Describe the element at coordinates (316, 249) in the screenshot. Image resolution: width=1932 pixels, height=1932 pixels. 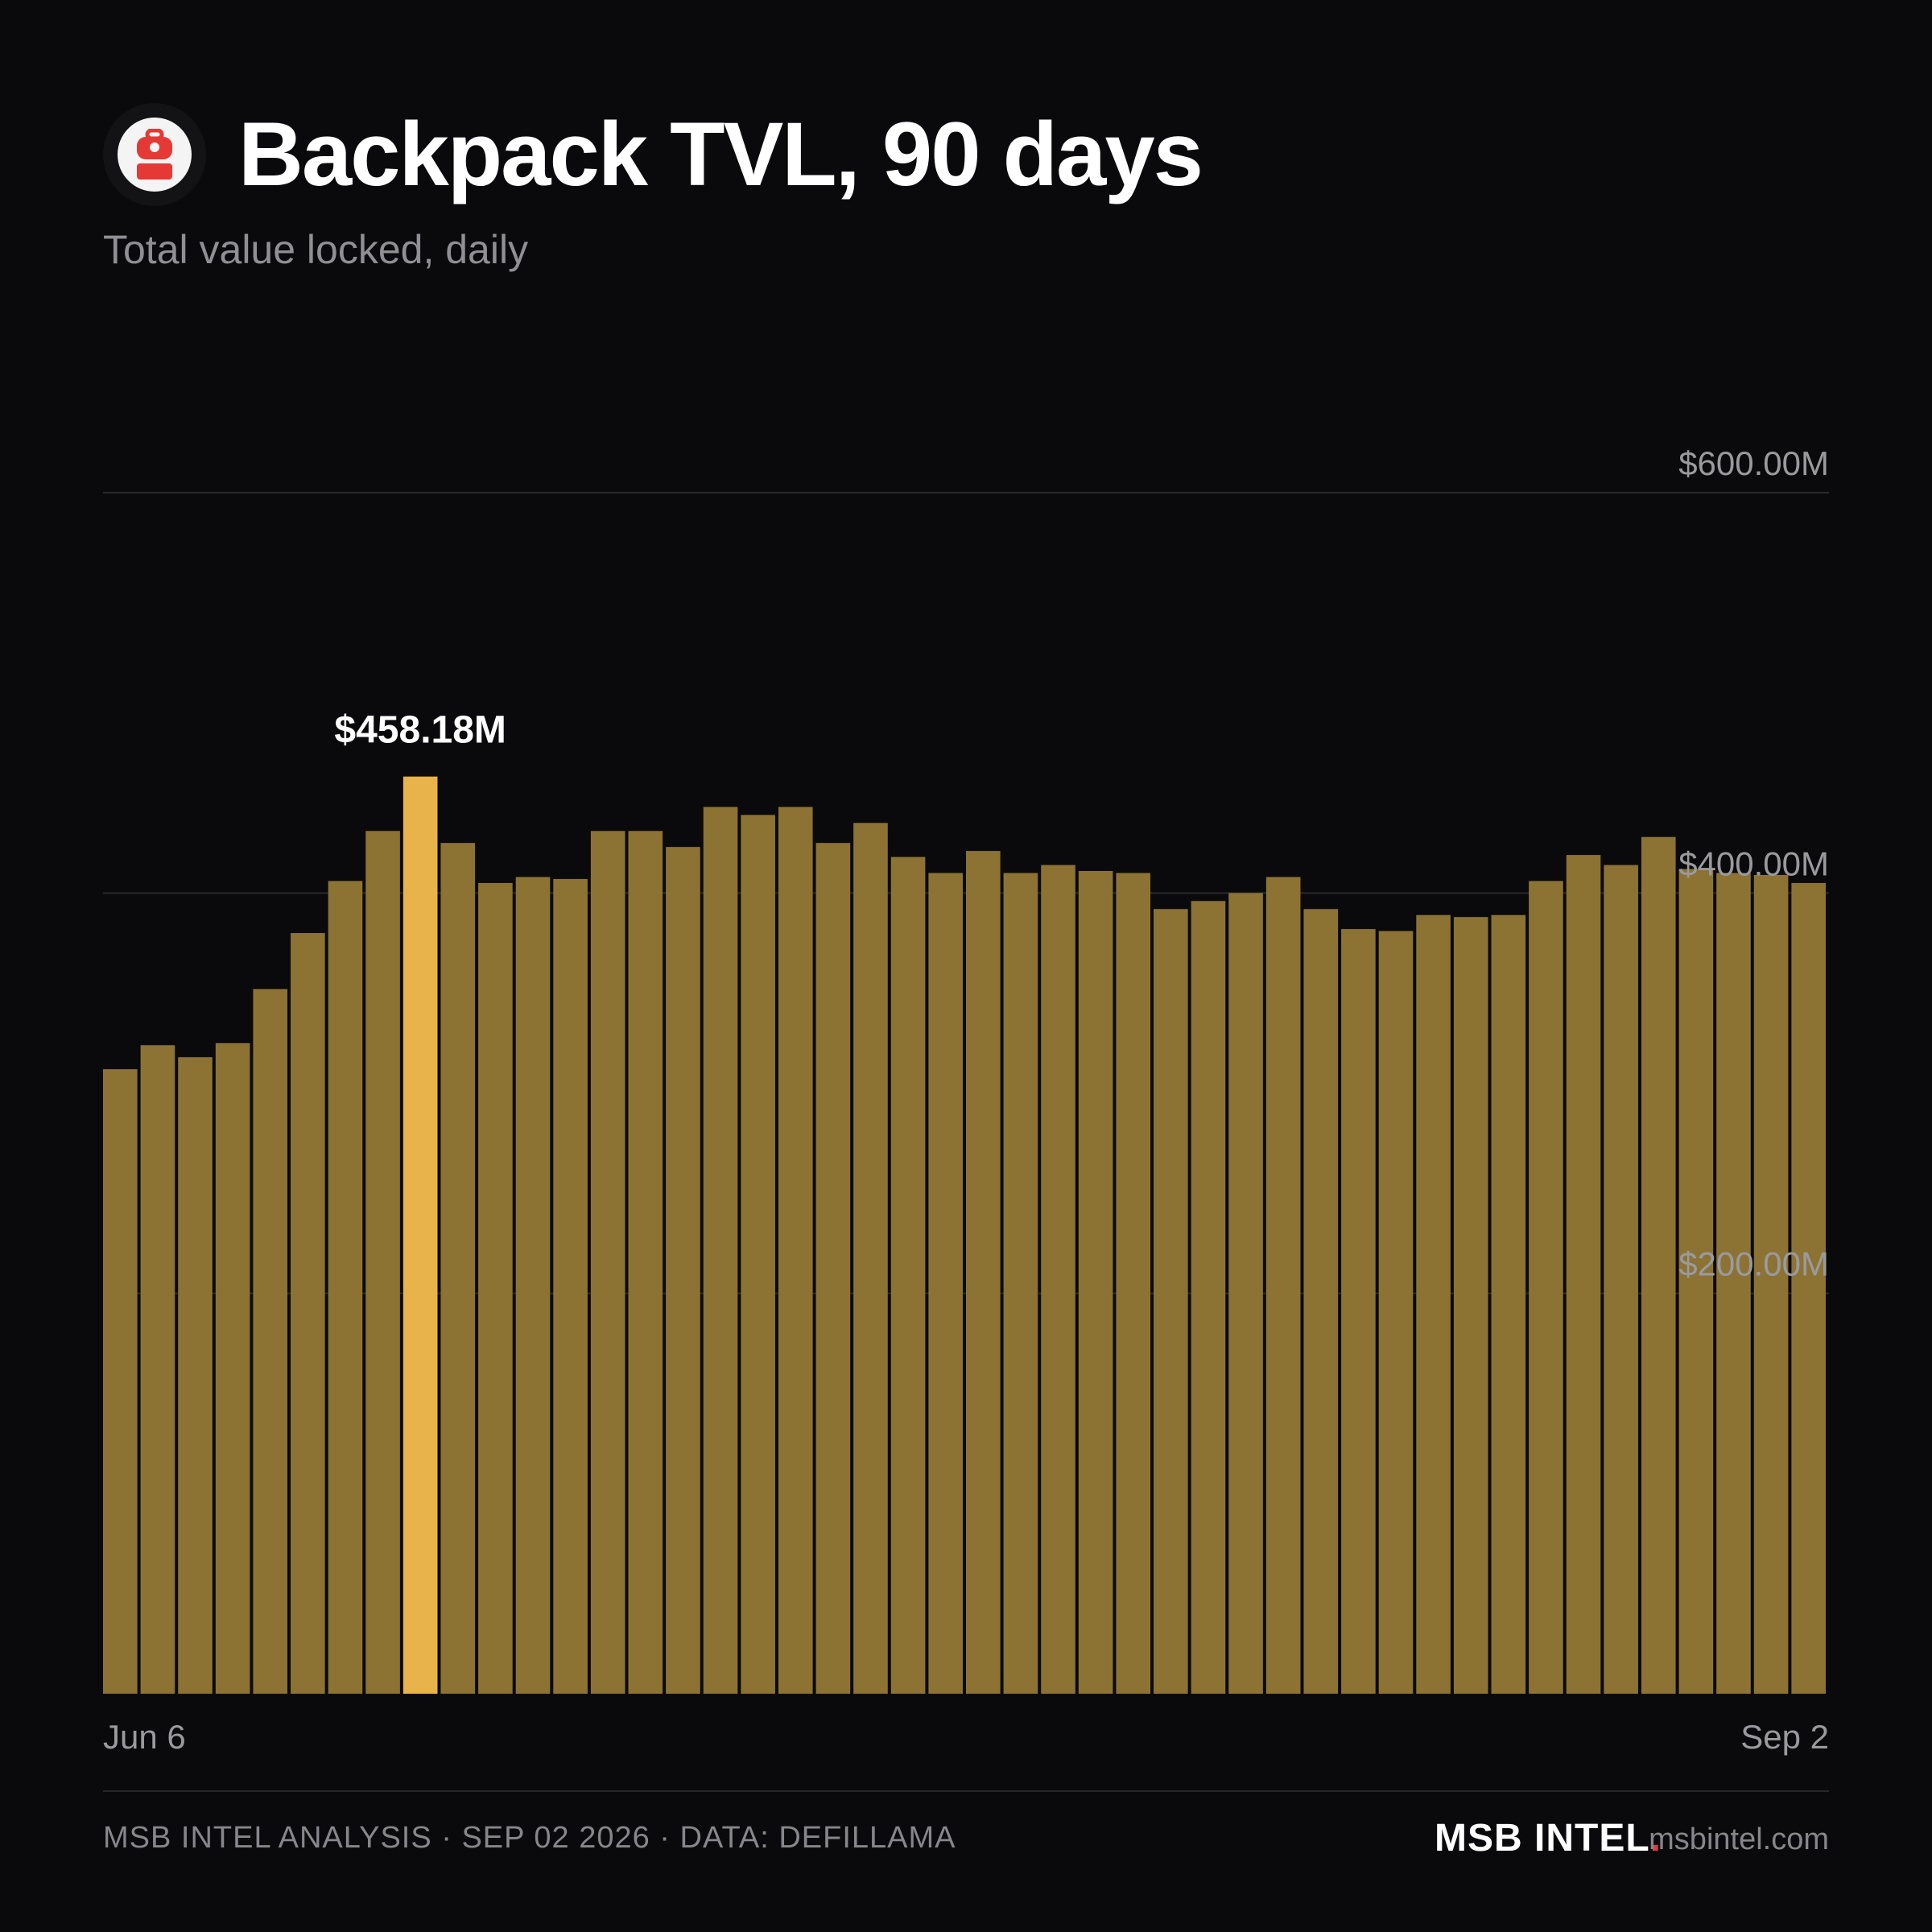
I see `page-subtitle: Total value locked, daily` at that location.